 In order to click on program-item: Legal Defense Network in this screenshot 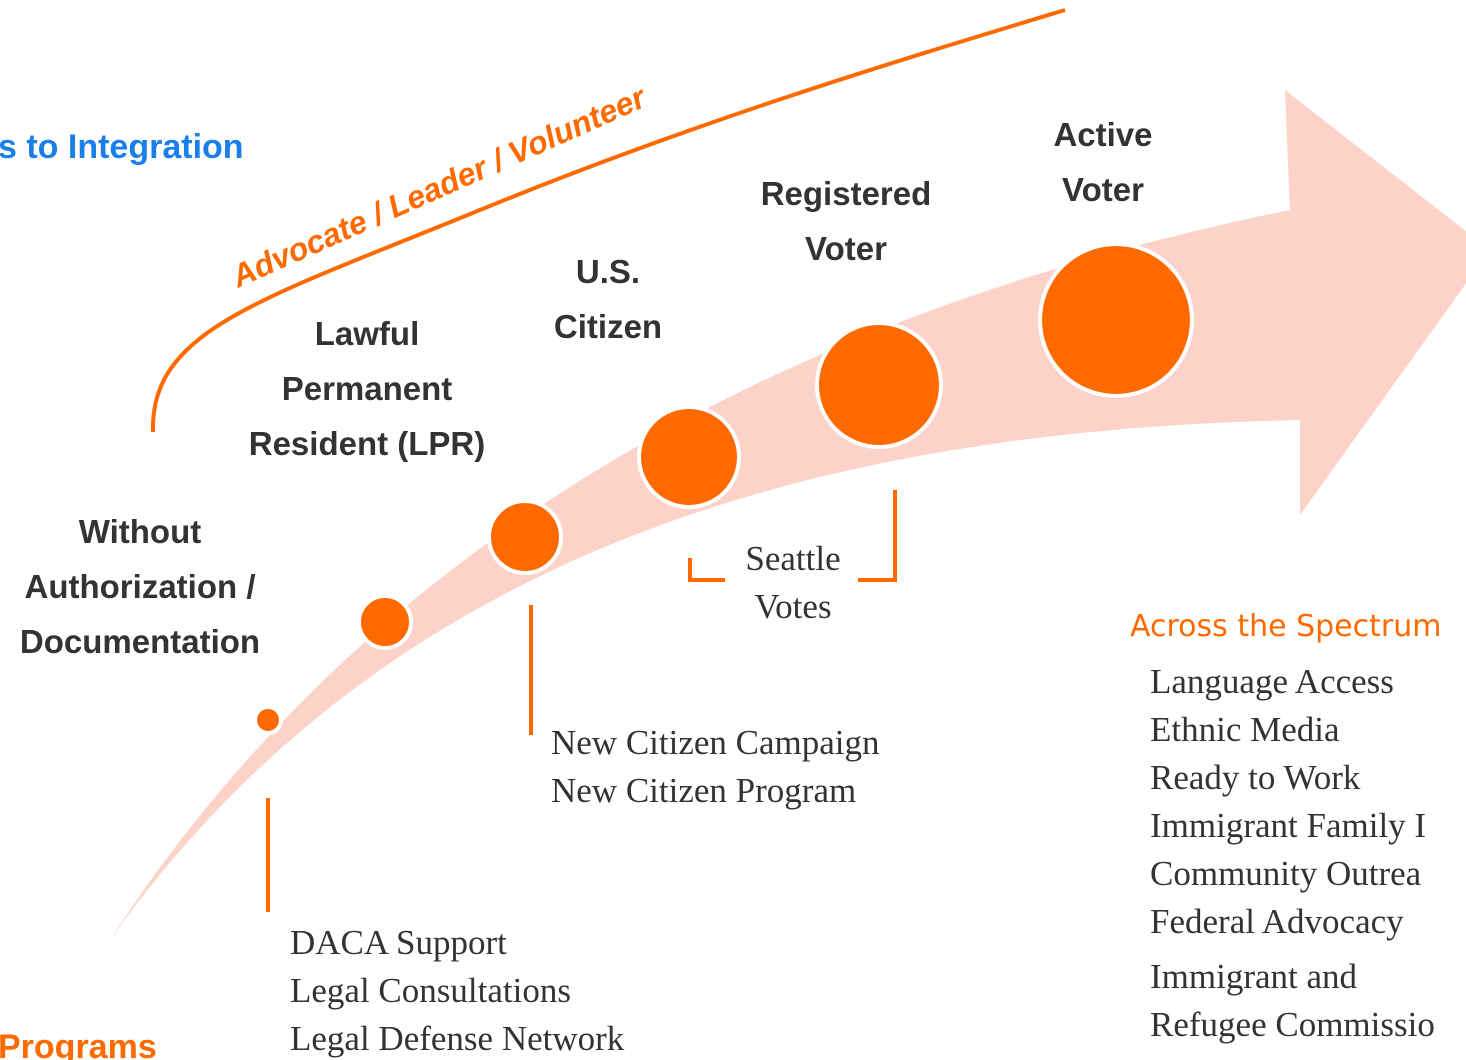, I will do `click(457, 1038)`.